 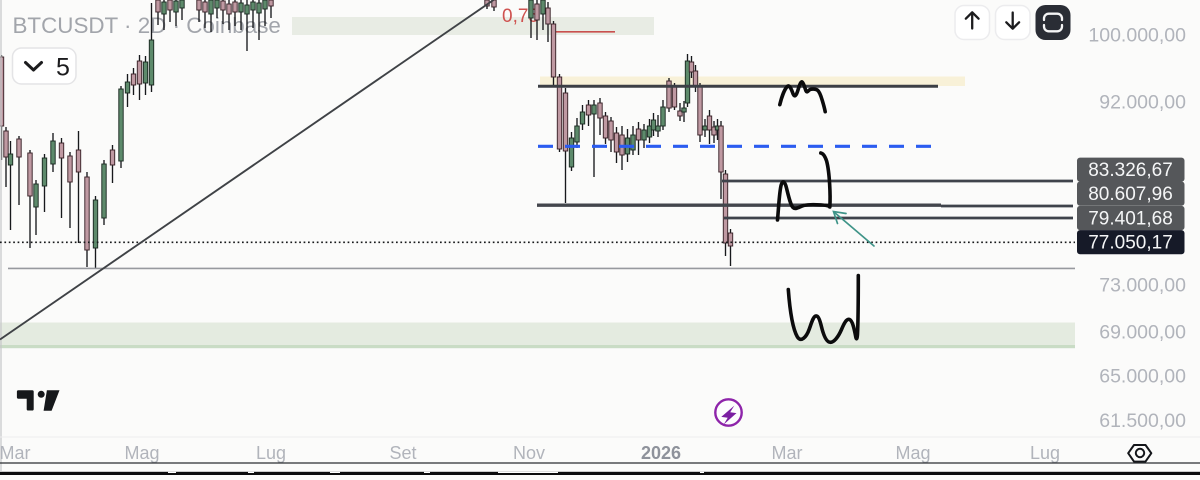 What do you see at coordinates (1142, 421) in the screenshot?
I see `svg-text: 61.500,00` at bounding box center [1142, 421].